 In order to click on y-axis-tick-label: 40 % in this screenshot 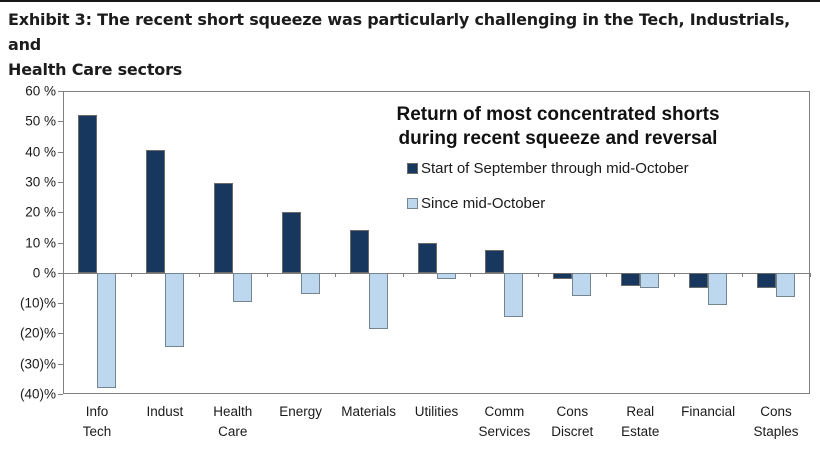, I will do `click(40, 152)`.